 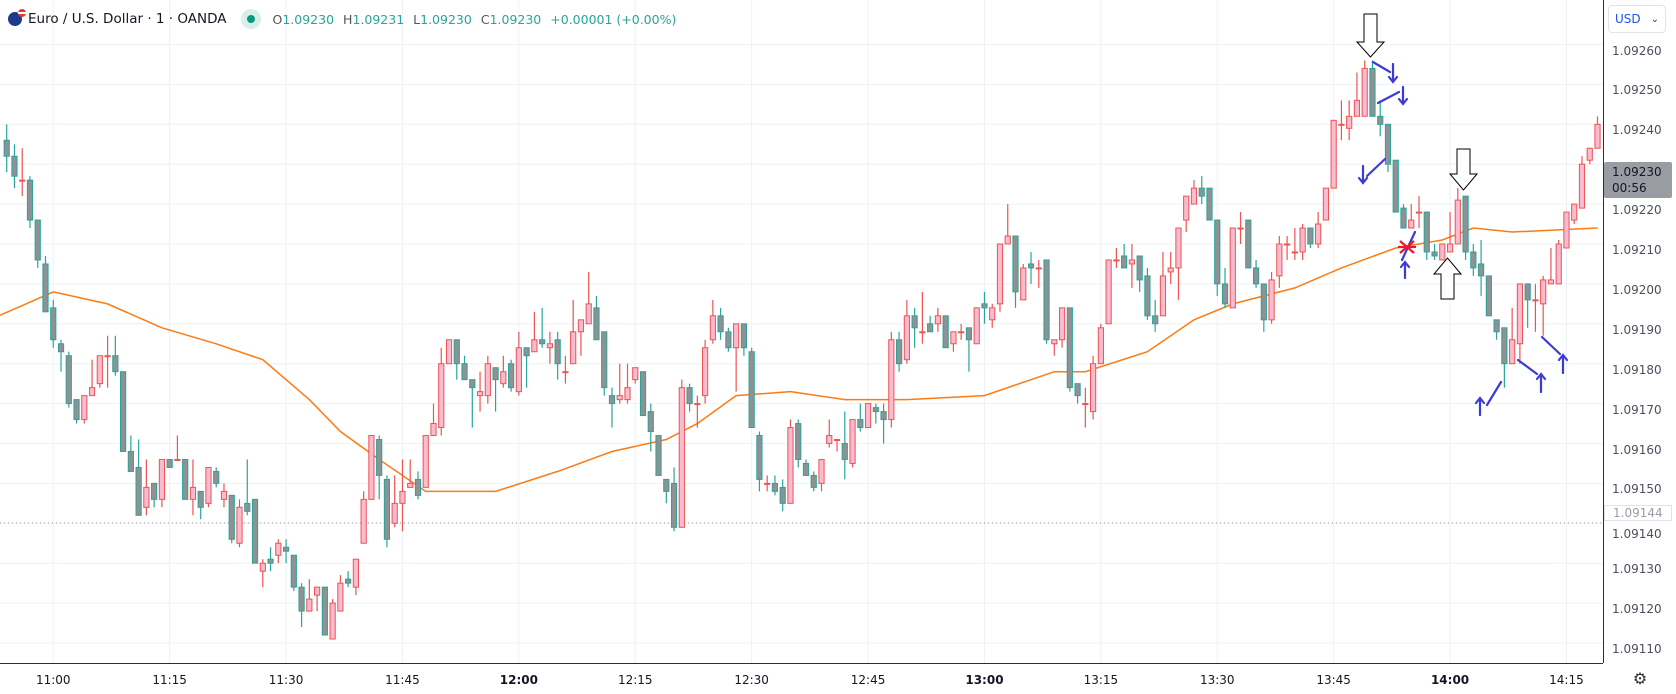 What do you see at coordinates (127, 19) in the screenshot?
I see `symbol-title: Euro / U.S. Dollar · 1 · OANDA` at bounding box center [127, 19].